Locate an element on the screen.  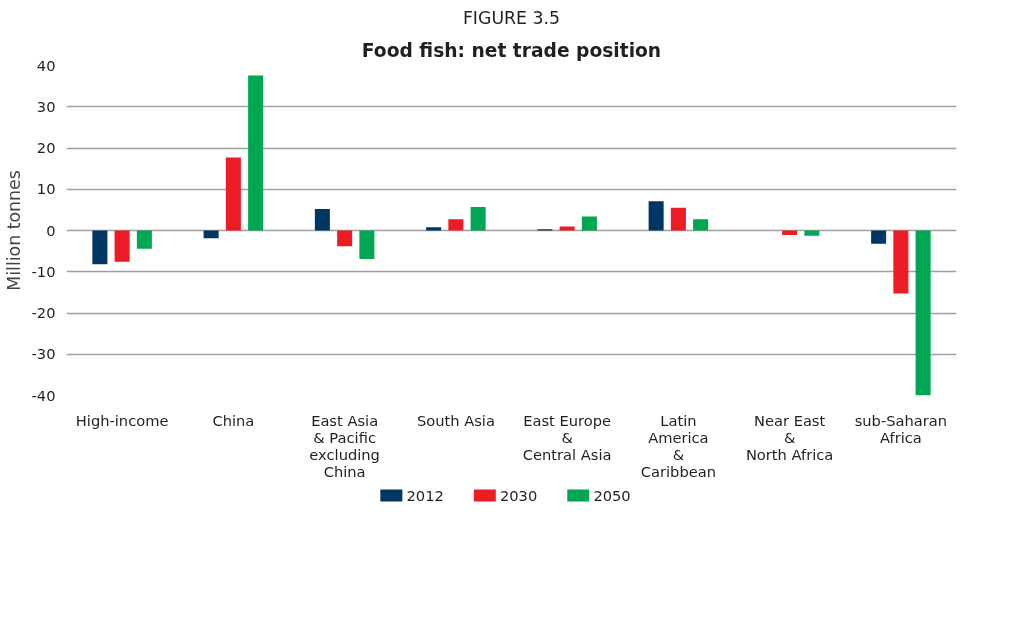
y-tick-label: 40 is located at coordinates (46, 65).